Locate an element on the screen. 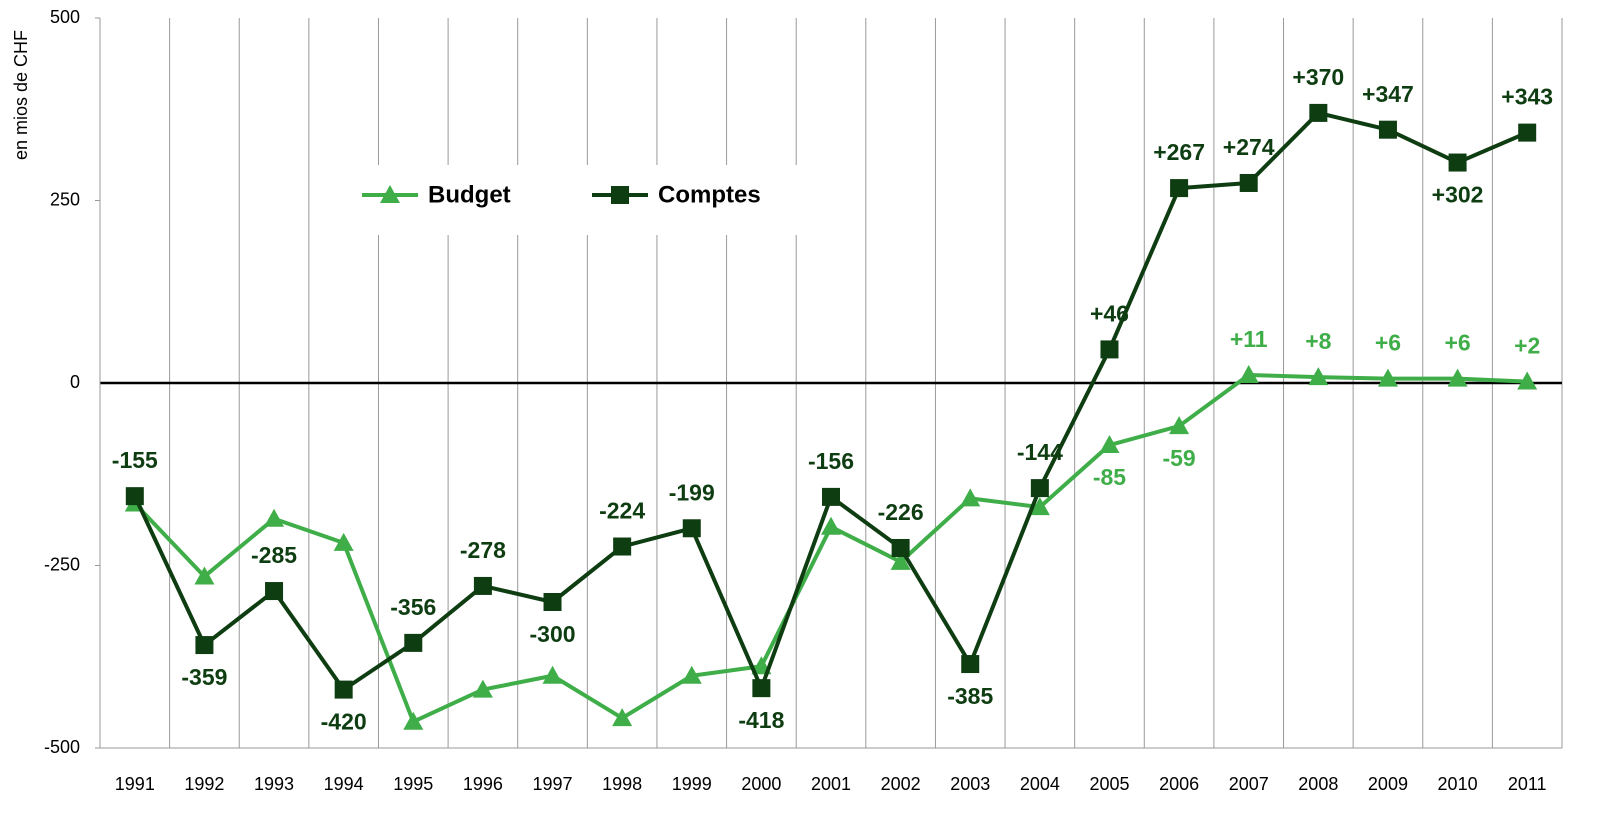 The height and width of the screenshot is (827, 1623). x-tick-label: 1995 is located at coordinates (413, 784).